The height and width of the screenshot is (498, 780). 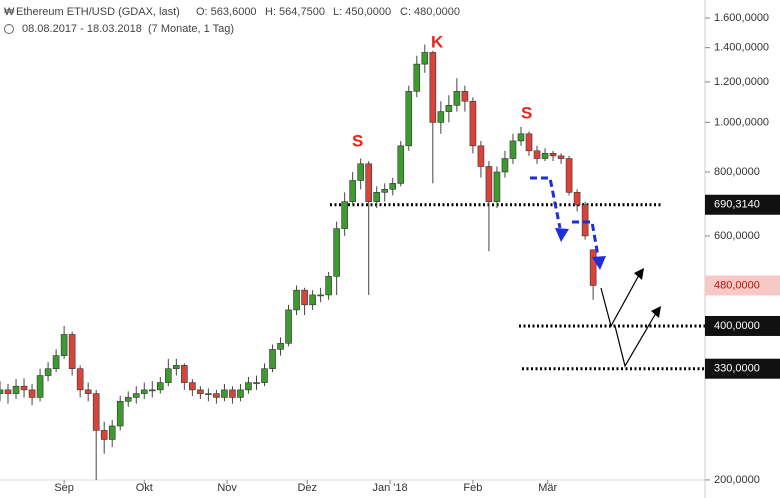 I want to click on black-arrowhead, so click(x=639, y=274).